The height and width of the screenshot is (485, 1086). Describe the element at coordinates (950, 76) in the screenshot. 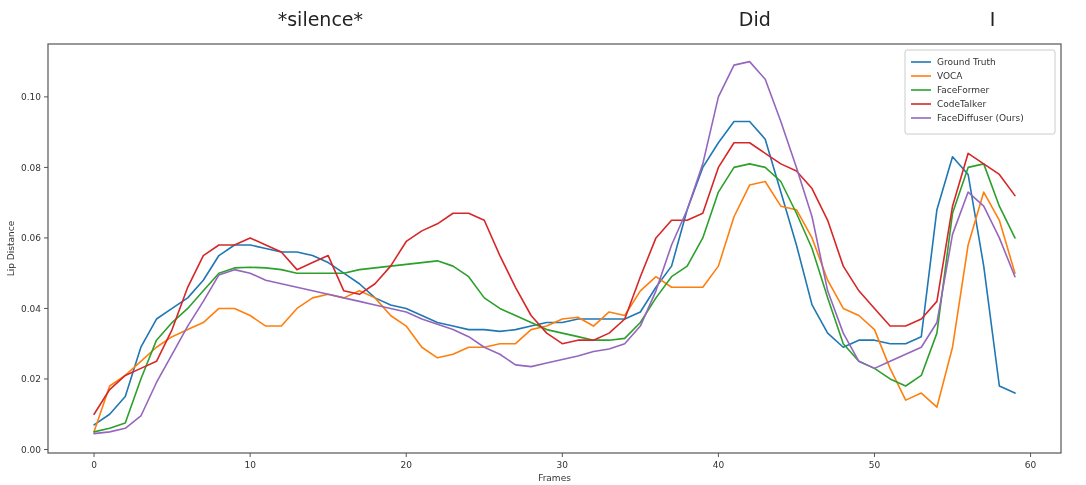

I see `legend-label: VOCA` at that location.